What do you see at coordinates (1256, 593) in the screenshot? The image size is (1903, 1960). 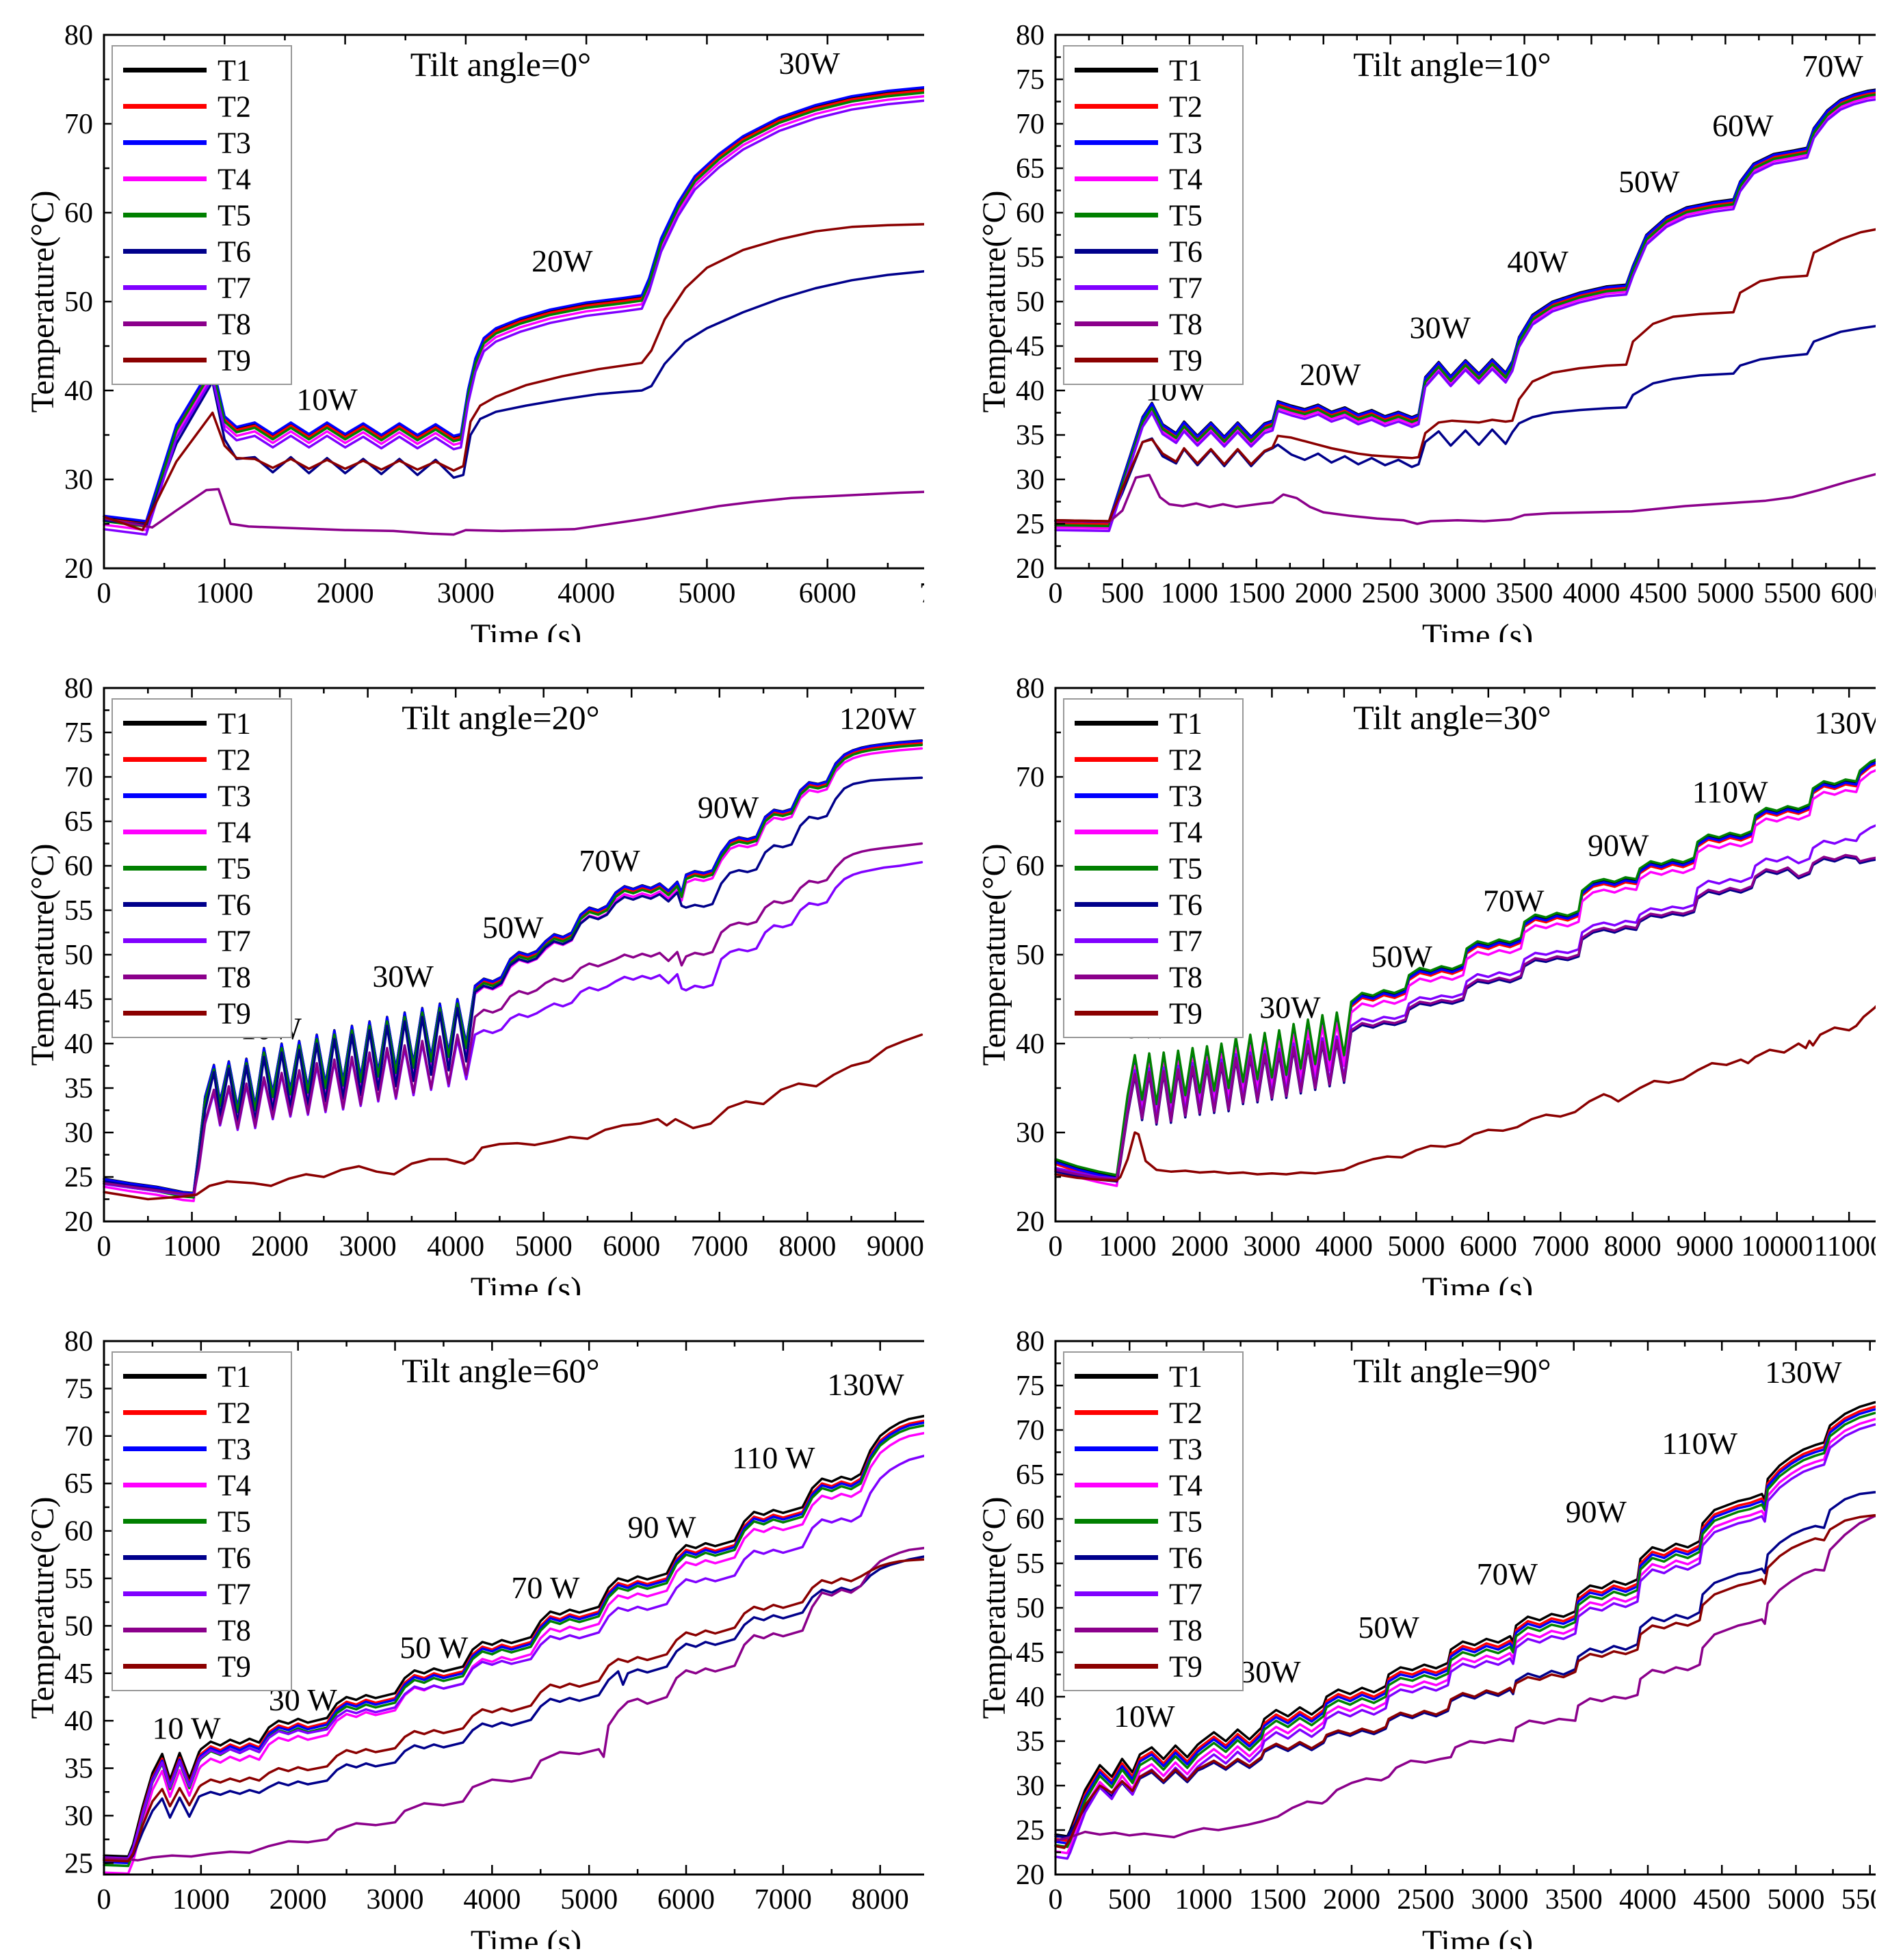 I see `x-tick-label: 1500` at bounding box center [1256, 593].